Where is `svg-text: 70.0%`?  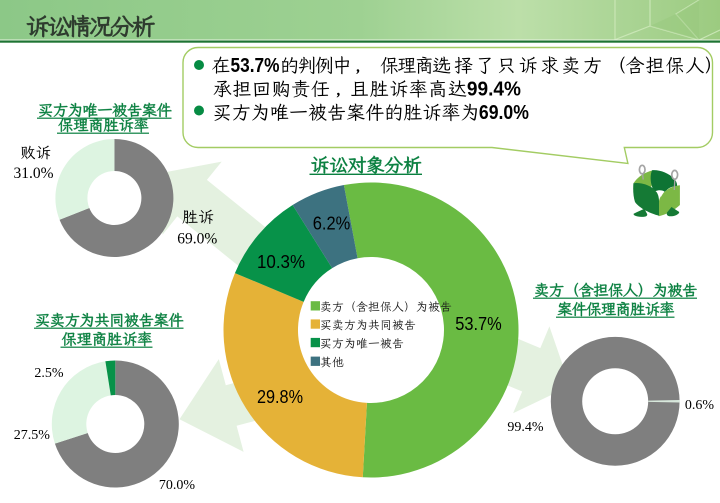
svg-text: 70.0% is located at coordinates (177, 485).